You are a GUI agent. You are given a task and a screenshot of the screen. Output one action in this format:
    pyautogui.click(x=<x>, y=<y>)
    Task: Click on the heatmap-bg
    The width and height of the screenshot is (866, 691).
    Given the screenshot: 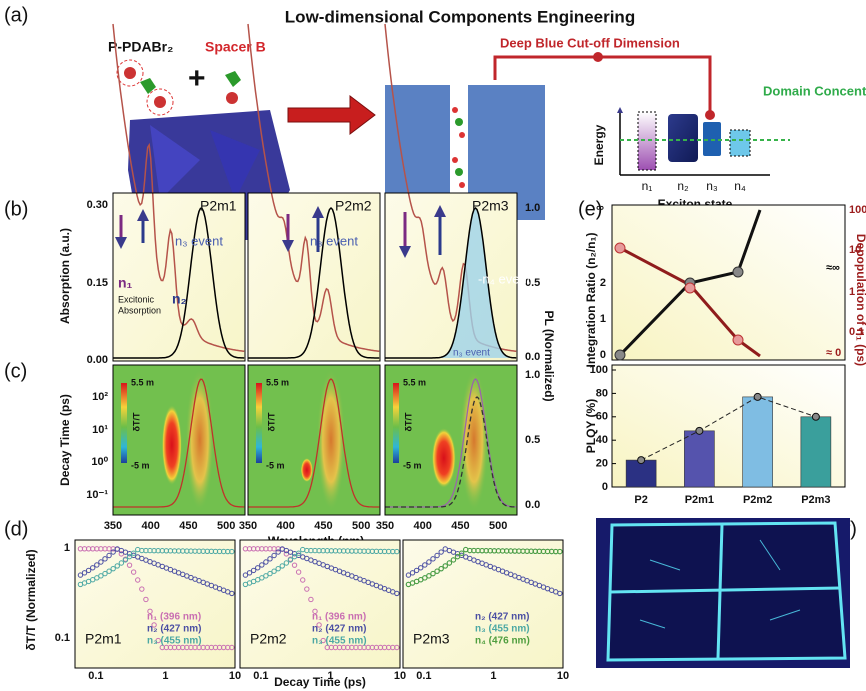 What is the action you would take?
    pyautogui.click(x=314, y=440)
    